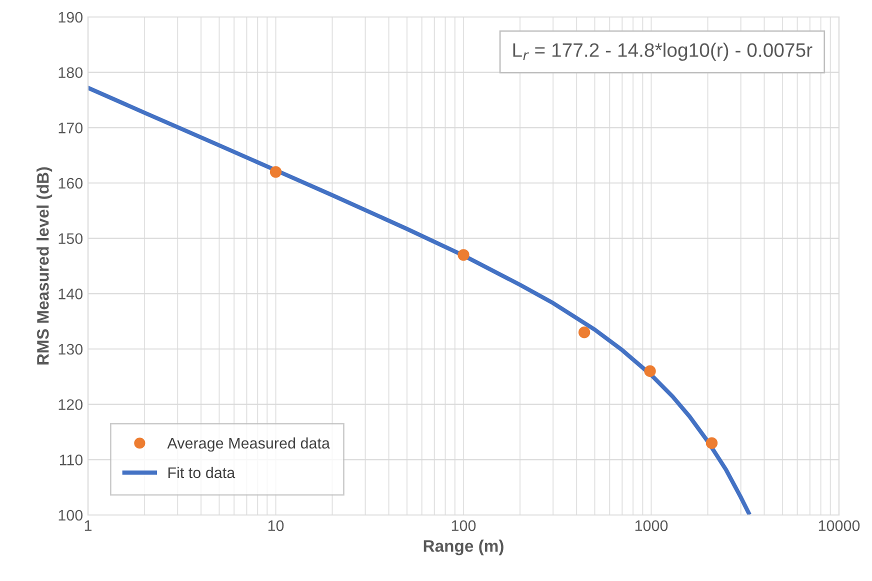 Image resolution: width=872 pixels, height=581 pixels. I want to click on y-tick-label: 120, so click(70, 404).